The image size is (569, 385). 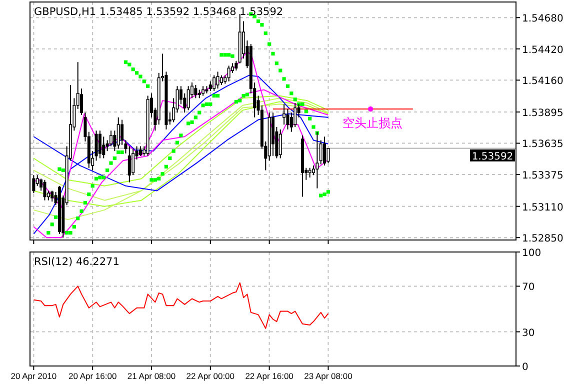 What do you see at coordinates (543, 176) in the screenshot?
I see `y-tick-label: 1.53375` at bounding box center [543, 176].